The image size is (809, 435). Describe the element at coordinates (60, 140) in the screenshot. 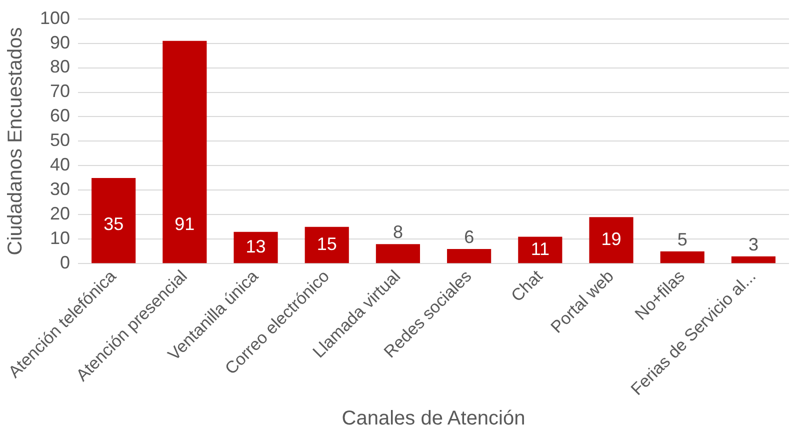

I see `y-tick-label: 50` at that location.